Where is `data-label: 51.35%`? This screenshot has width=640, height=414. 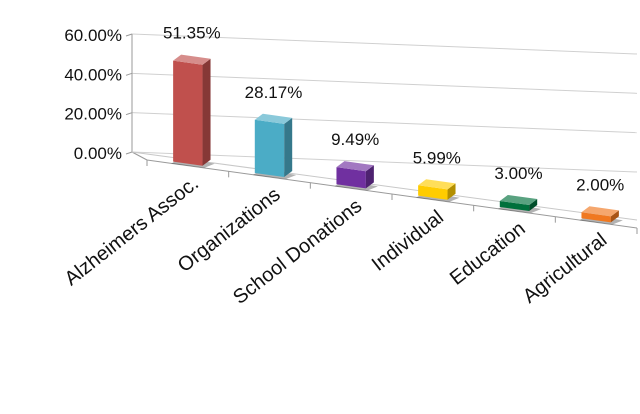
data-label: 51.35% is located at coordinates (192, 33).